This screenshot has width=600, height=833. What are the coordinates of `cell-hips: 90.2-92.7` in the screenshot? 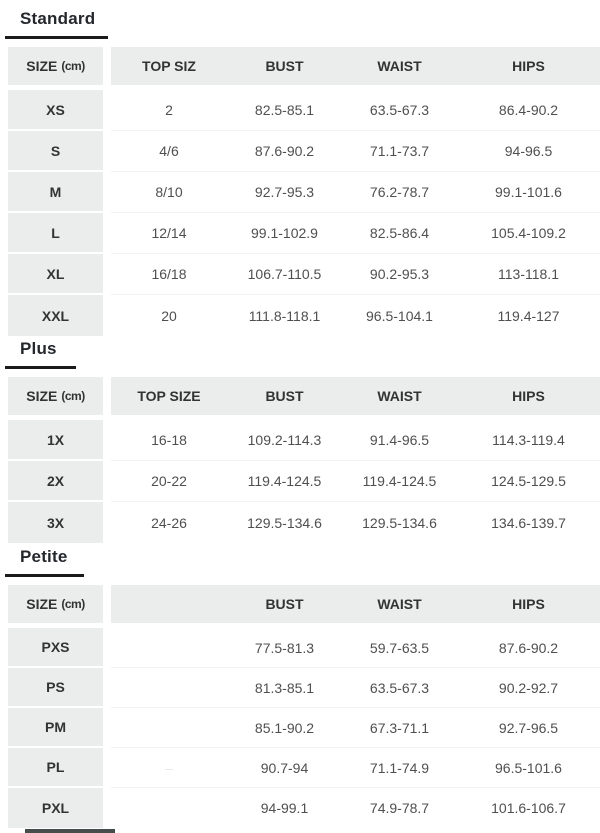 It's located at (528, 687).